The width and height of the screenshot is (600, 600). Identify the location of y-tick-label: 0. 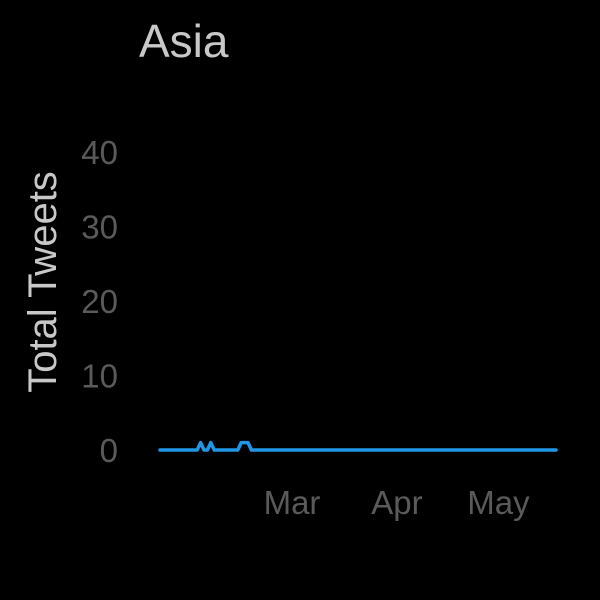
(109, 450).